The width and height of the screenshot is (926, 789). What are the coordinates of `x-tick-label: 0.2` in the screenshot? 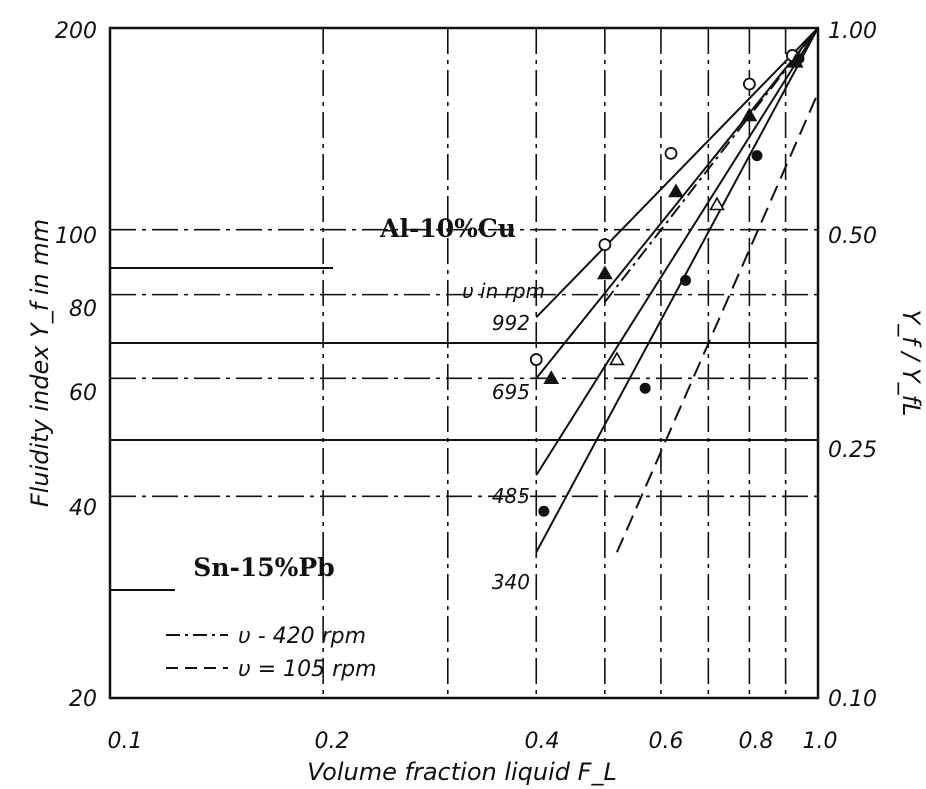 It's located at (332, 741).